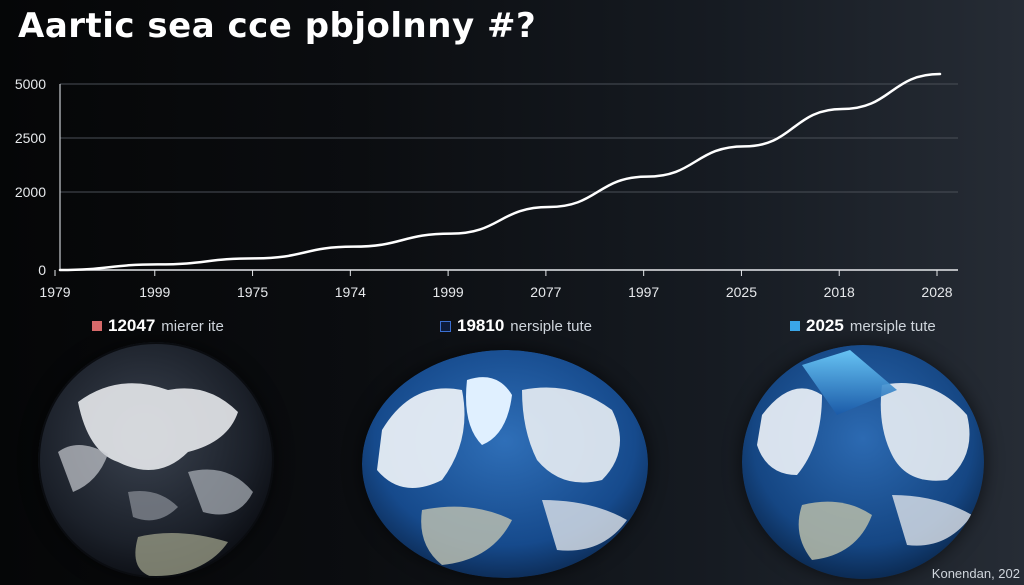 The height and width of the screenshot is (585, 1024). What do you see at coordinates (545, 292) in the screenshot?
I see `x-tick-label: 2077` at bounding box center [545, 292].